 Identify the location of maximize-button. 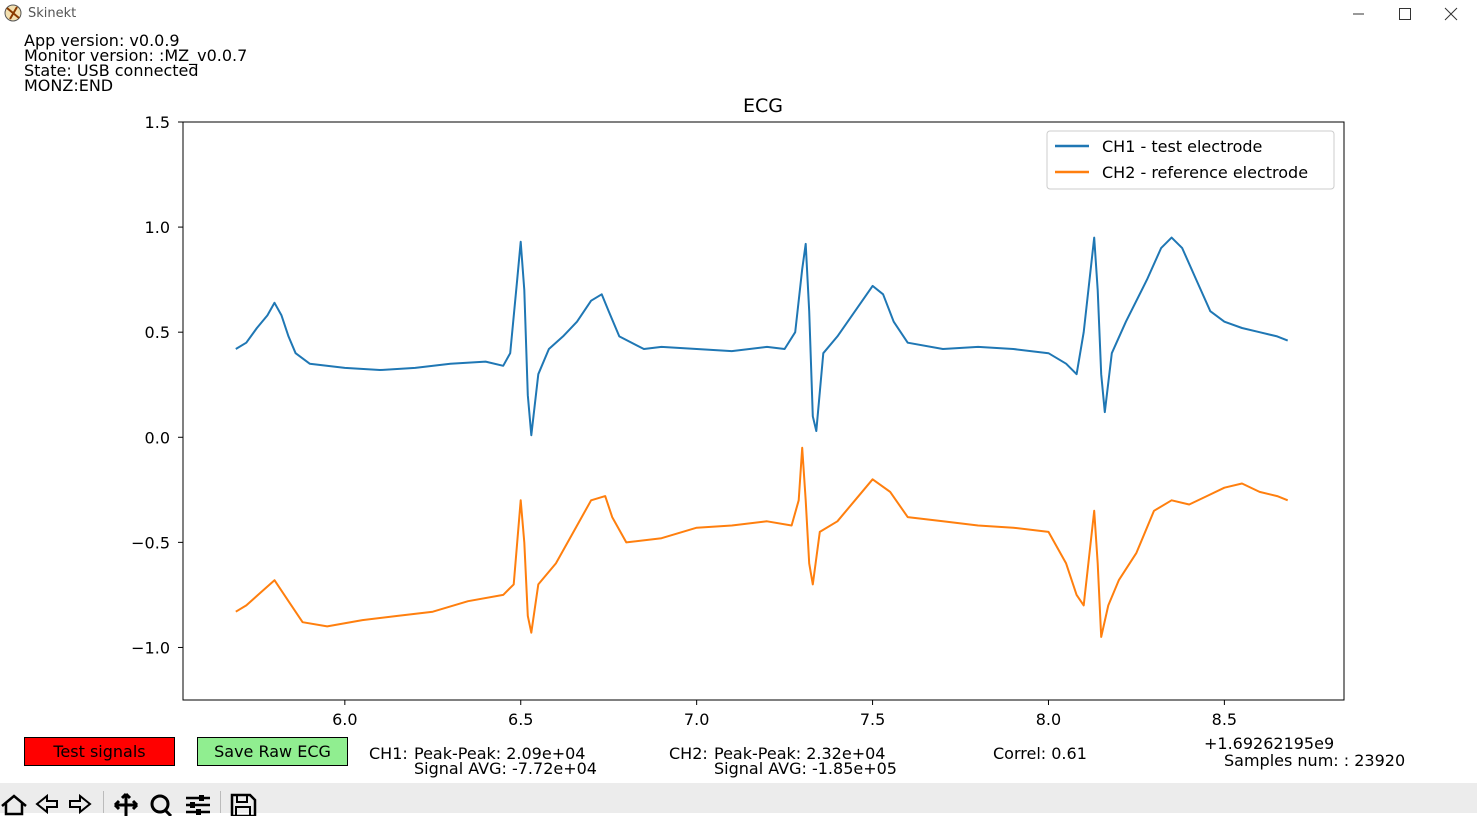
(1405, 14).